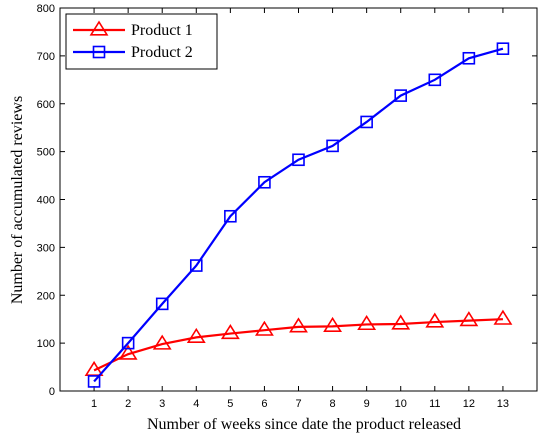 This screenshot has height=439, width=553. What do you see at coordinates (298, 404) in the screenshot?
I see `x-tick-label: 7` at bounding box center [298, 404].